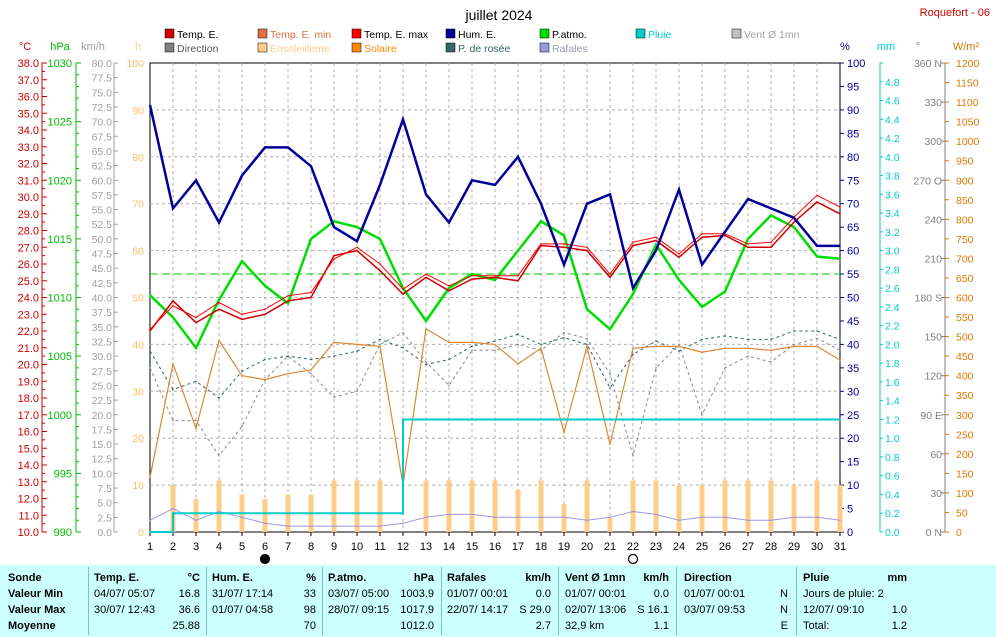 The image size is (996, 637). I want to click on x-tick-label: 9, so click(334, 547).